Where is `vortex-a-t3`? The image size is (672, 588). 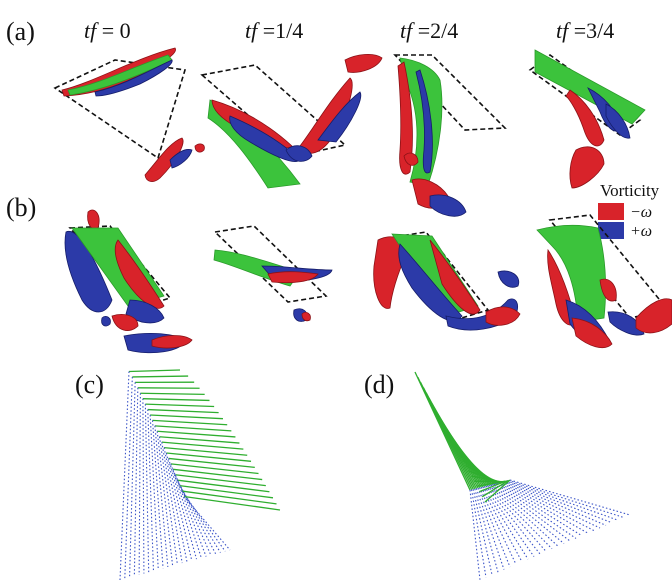
vortex-a-t3 is located at coordinates (587, 119).